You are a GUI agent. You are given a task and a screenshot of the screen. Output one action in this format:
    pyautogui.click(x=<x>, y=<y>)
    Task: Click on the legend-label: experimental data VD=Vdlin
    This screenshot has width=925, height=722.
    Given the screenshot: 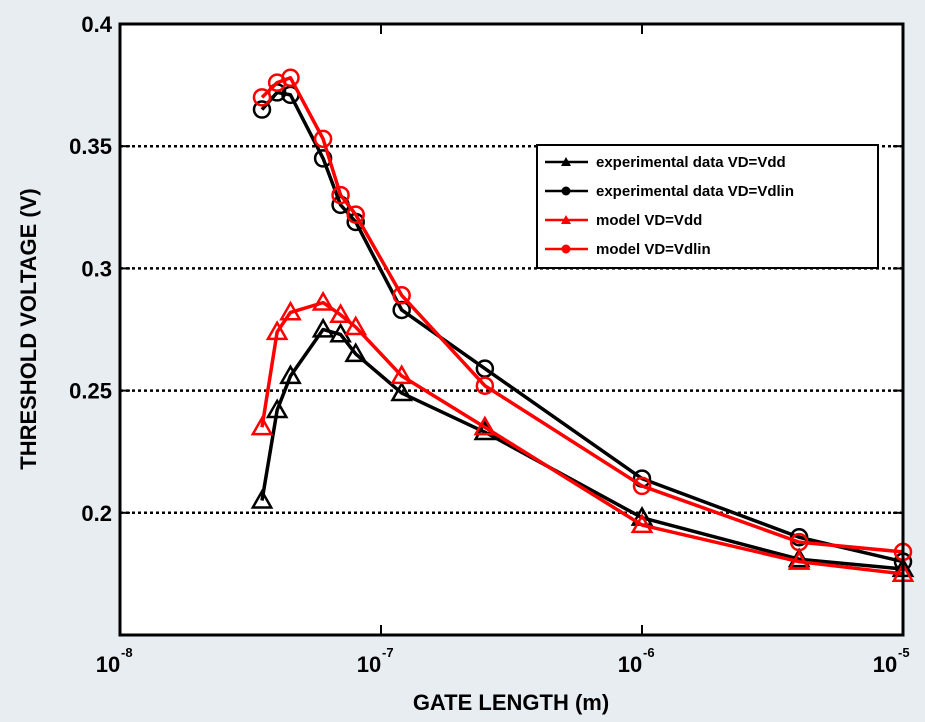 What is the action you would take?
    pyautogui.click(x=695, y=191)
    